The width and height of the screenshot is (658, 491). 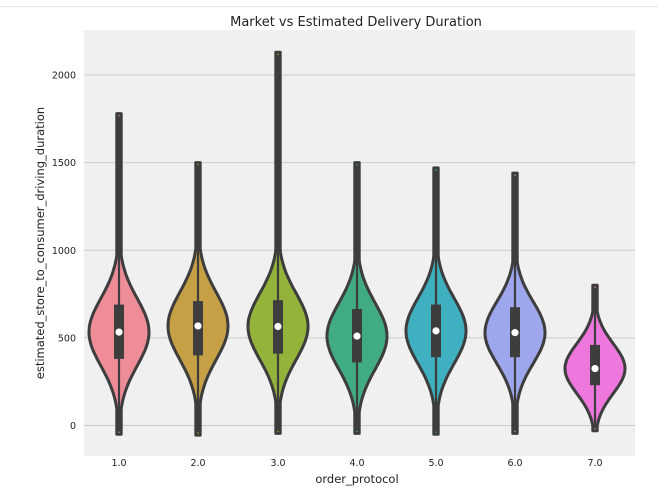 What do you see at coordinates (356, 479) in the screenshot?
I see `x-axis-label: order_protocol` at bounding box center [356, 479].